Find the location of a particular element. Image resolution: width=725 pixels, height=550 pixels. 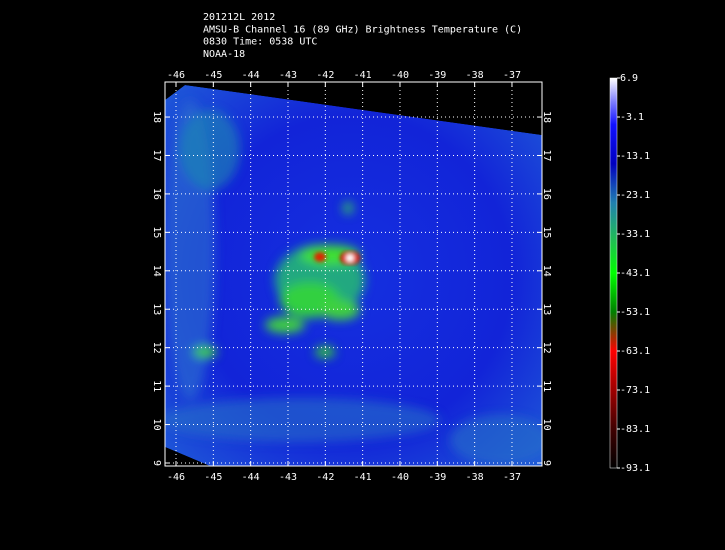

colorbar-label: -33.1 is located at coordinates (635, 234).